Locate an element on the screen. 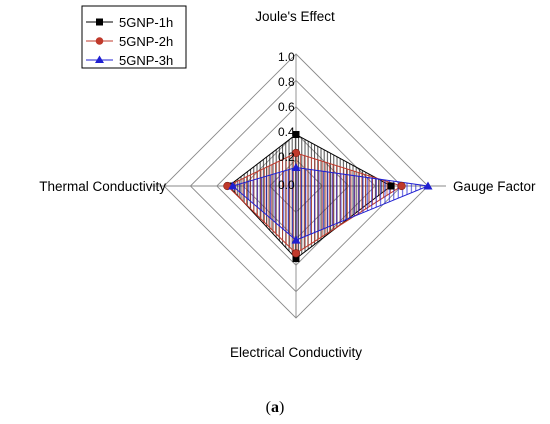  legend: 5GNP-1h 5GNP-2h 5GNP-3h is located at coordinates (134, 37).